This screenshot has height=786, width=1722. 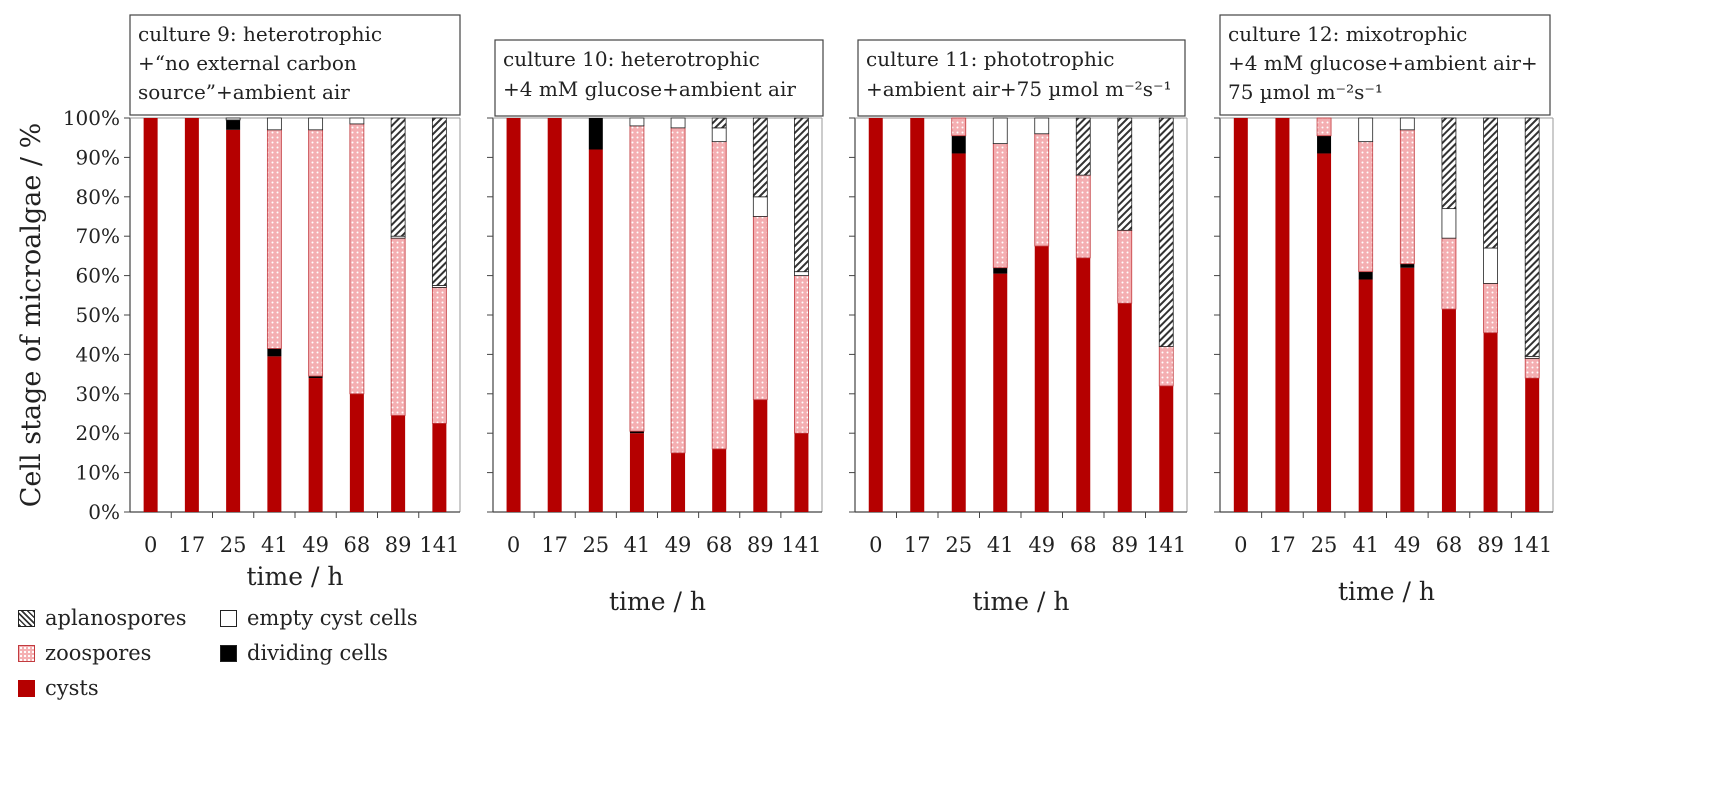 I want to click on y-tick-label: 90%, so click(x=98, y=157).